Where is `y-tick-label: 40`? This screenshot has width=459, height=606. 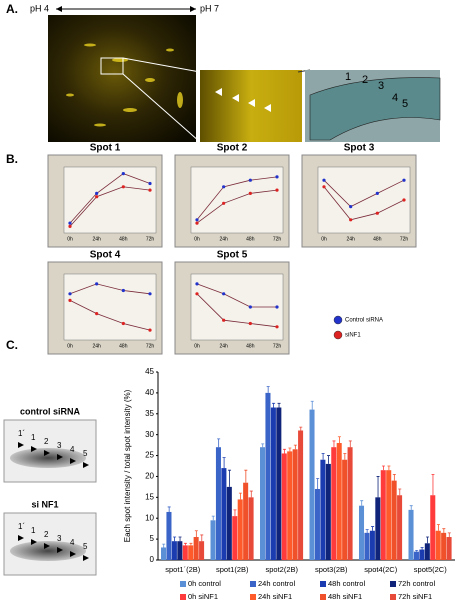 y-tick-label: 40 is located at coordinates (149, 392).